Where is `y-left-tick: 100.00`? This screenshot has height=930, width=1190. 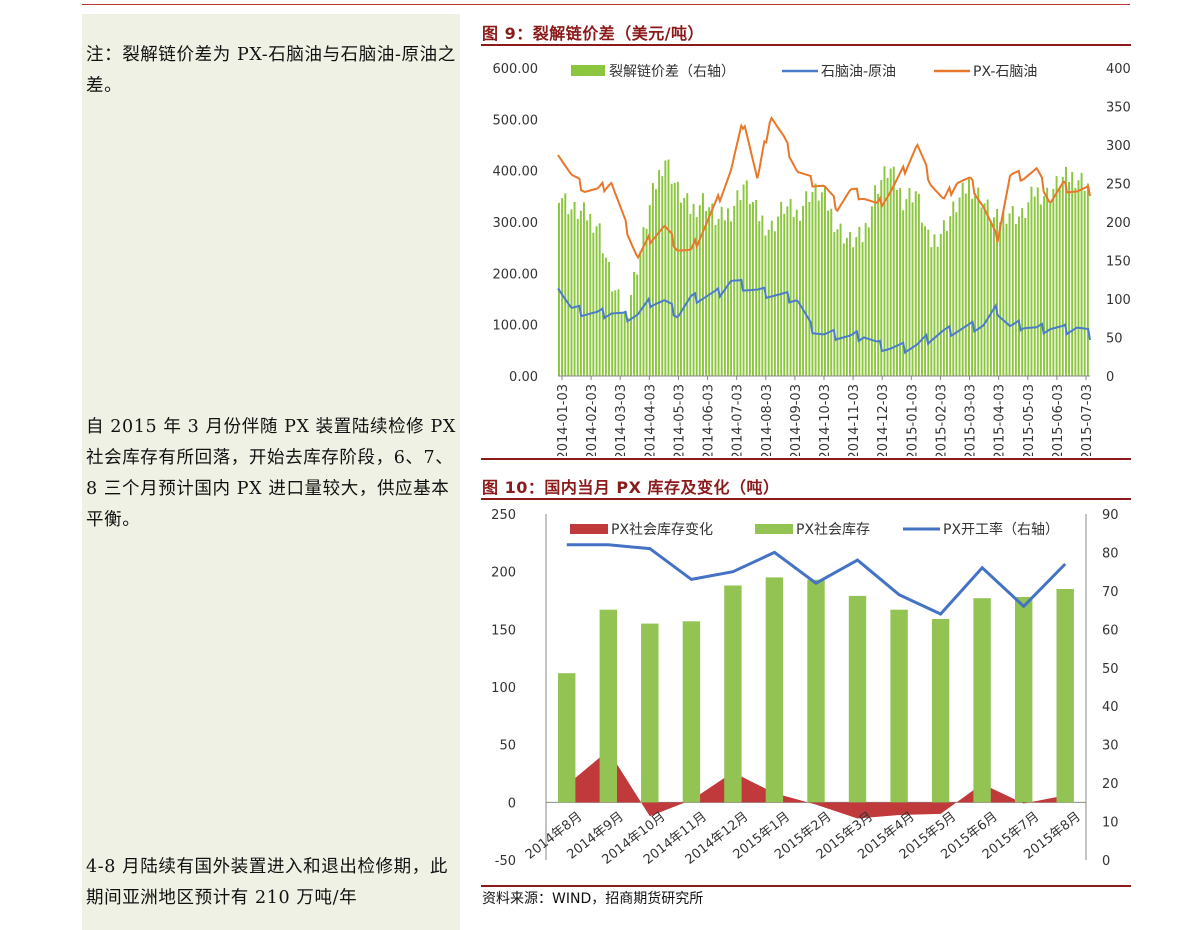 y-left-tick: 100.00 is located at coordinates (516, 326).